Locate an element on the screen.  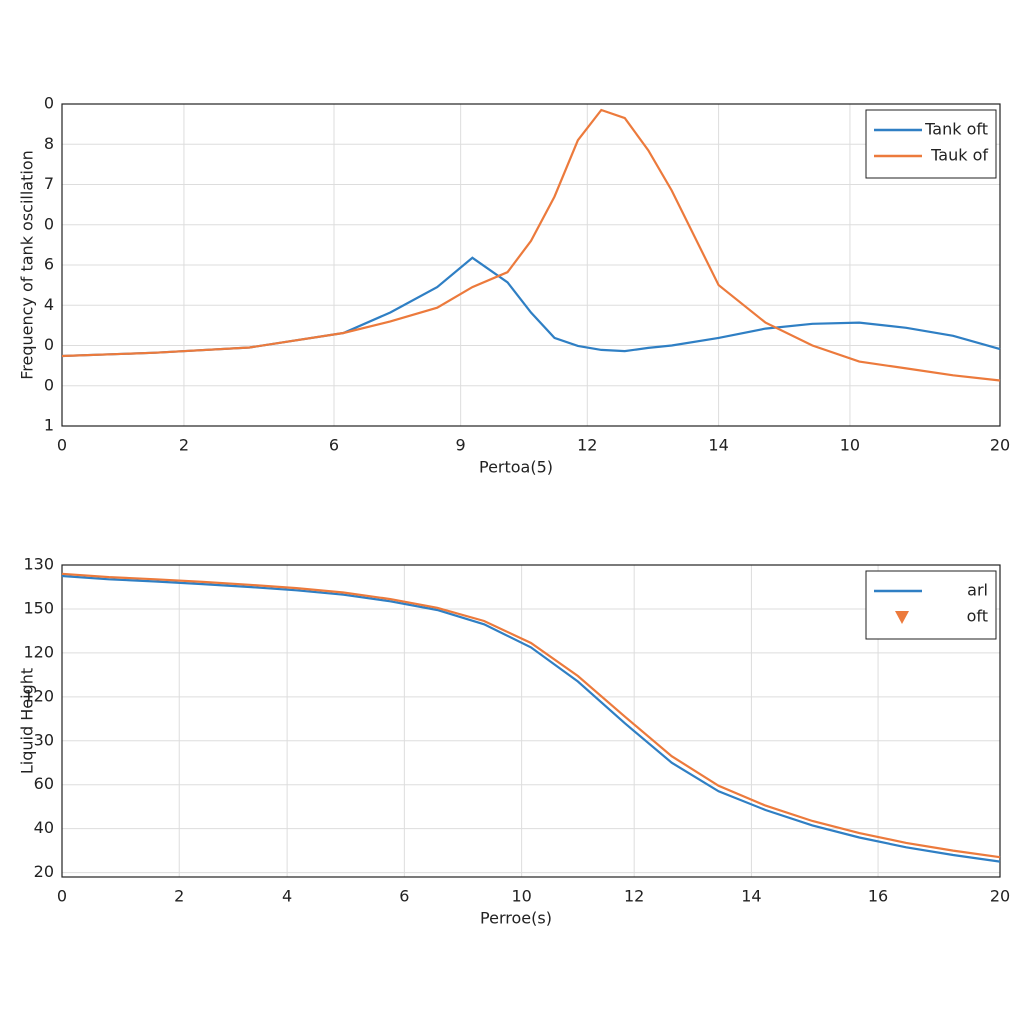
legend-label: arl is located at coordinates (977, 590).